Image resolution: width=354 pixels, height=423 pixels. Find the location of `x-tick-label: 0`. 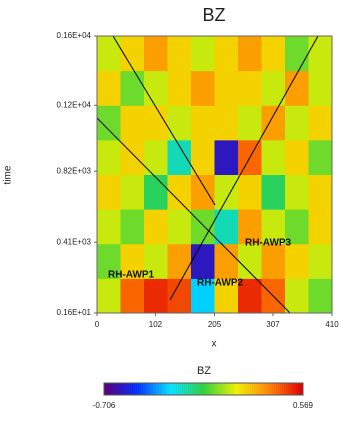

x-tick-label: 0 is located at coordinates (97, 324).